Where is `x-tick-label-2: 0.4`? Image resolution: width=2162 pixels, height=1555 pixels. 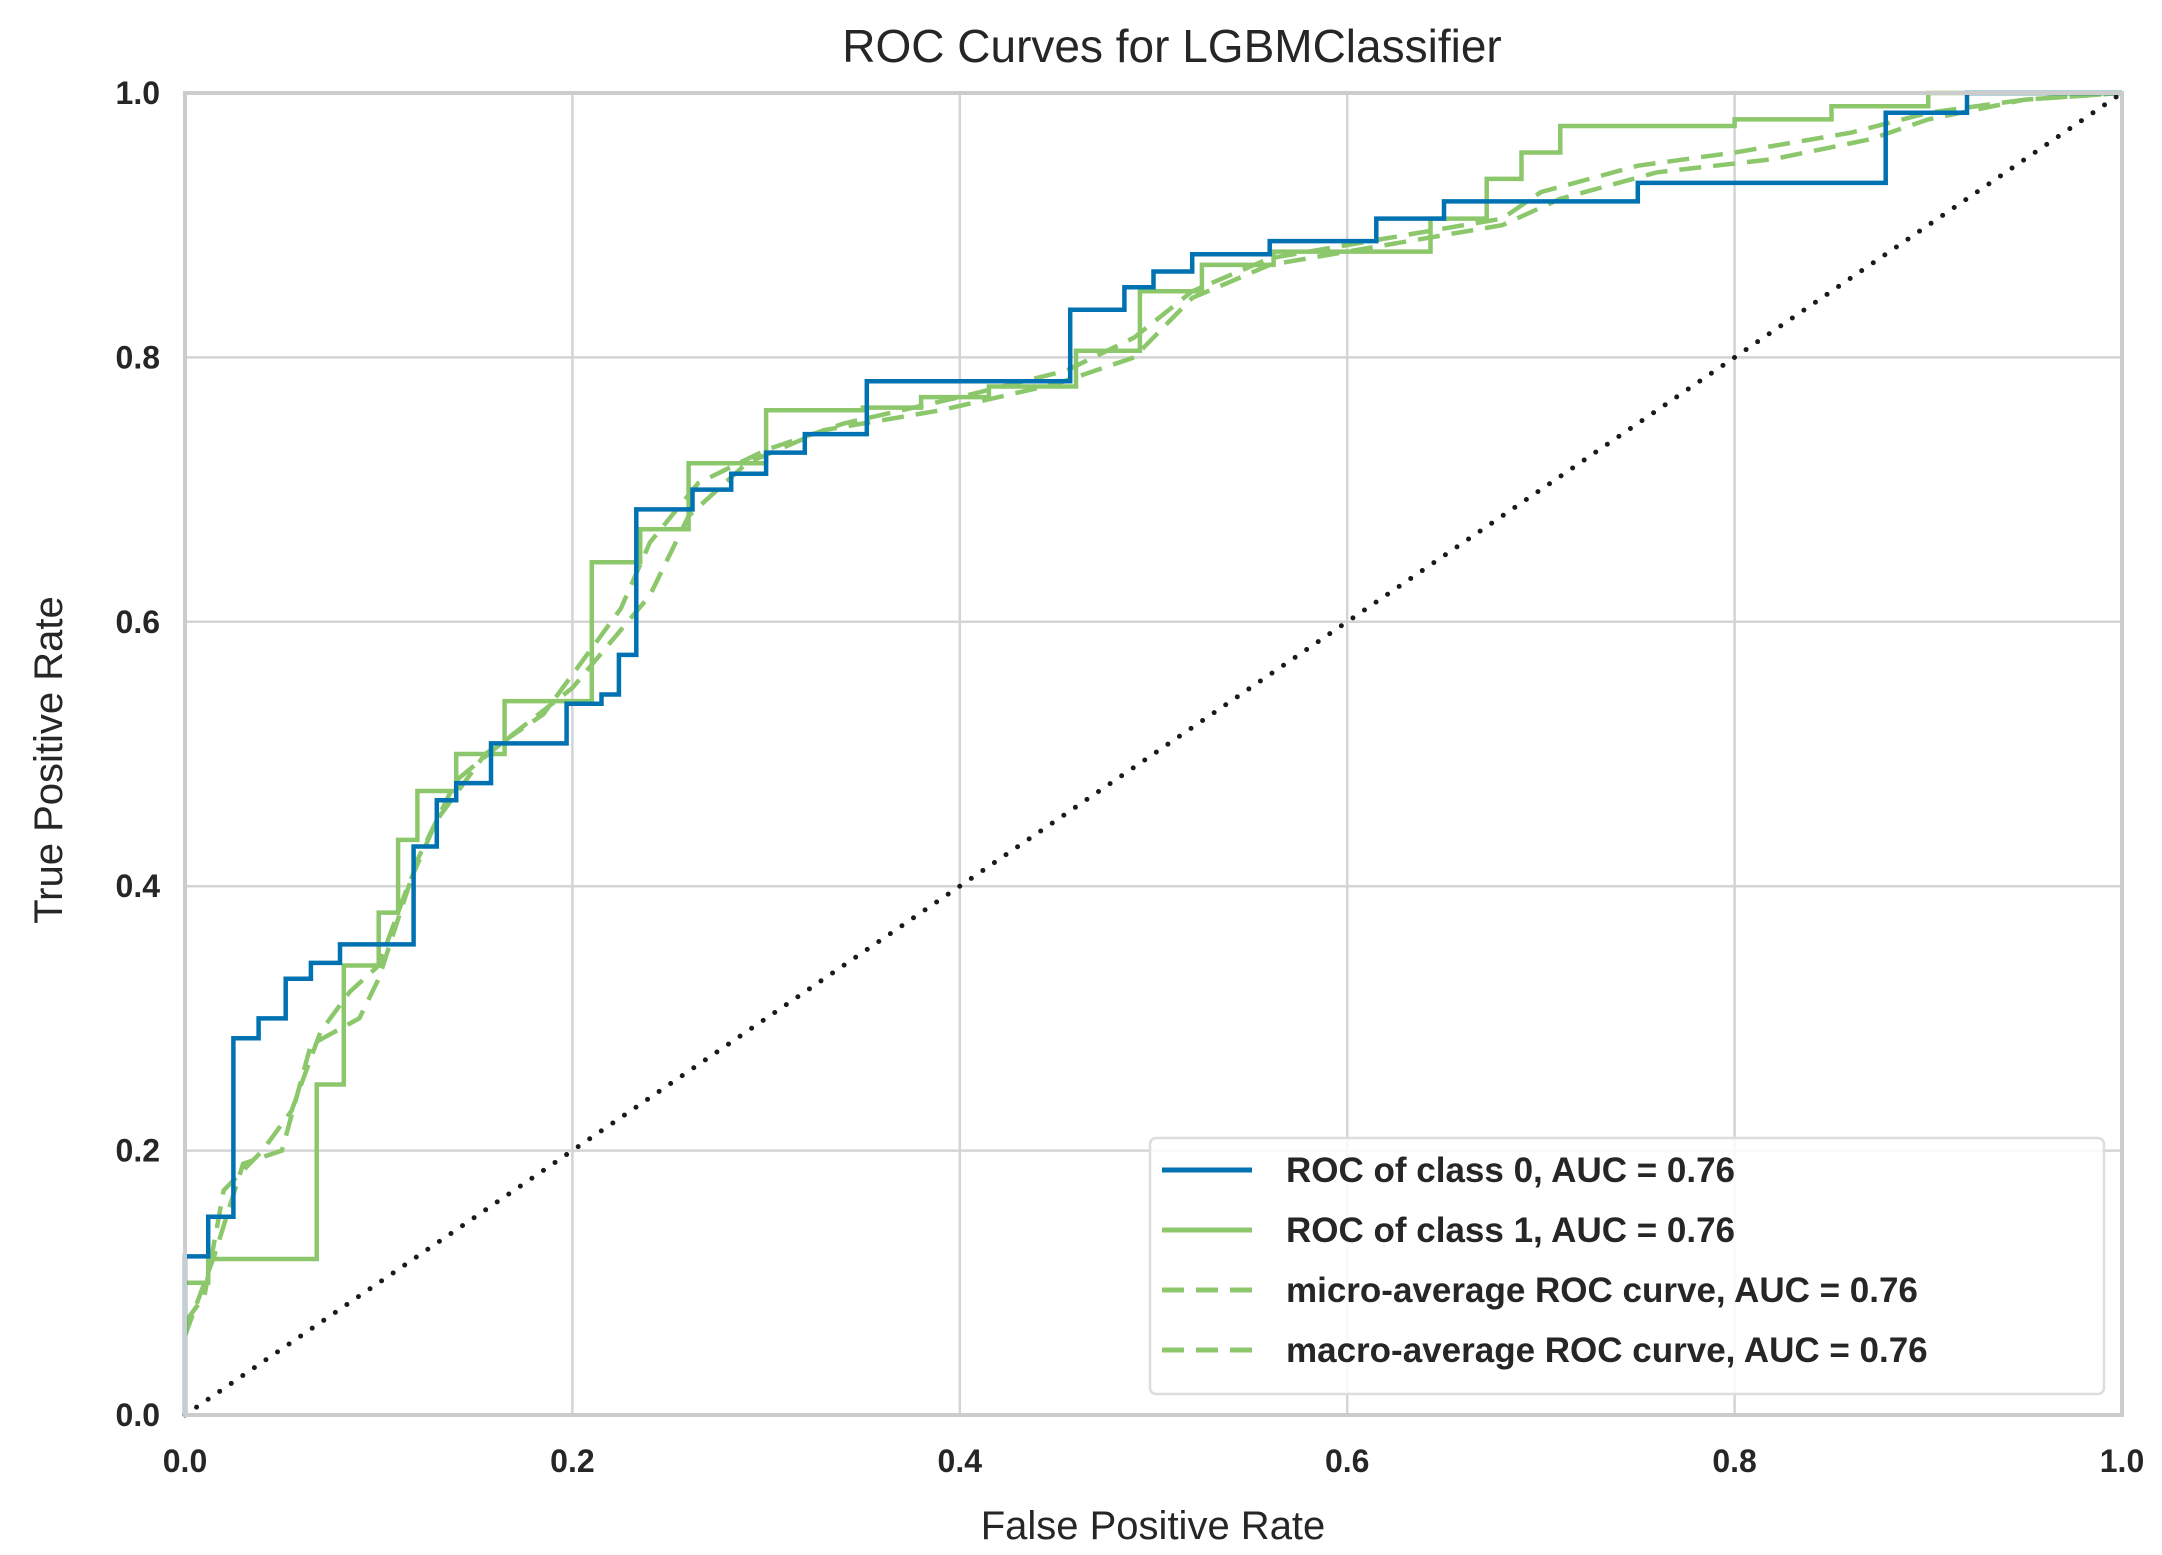 x-tick-label-2: 0.4 is located at coordinates (960, 1461).